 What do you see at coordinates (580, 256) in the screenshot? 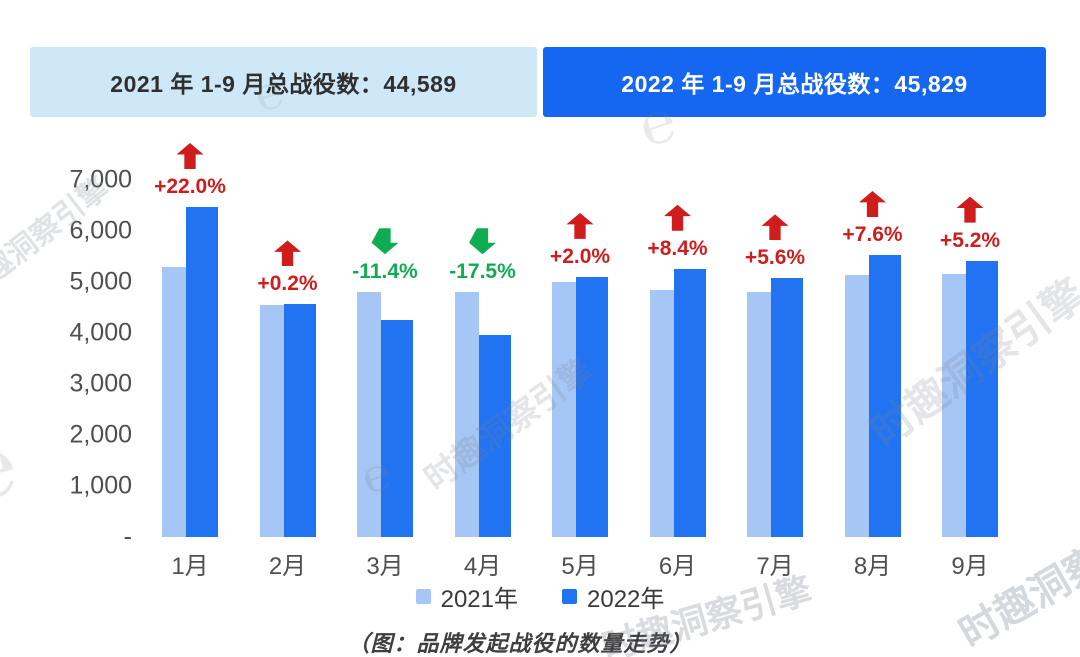
I see `pct-change-label: +2.0%` at bounding box center [580, 256].